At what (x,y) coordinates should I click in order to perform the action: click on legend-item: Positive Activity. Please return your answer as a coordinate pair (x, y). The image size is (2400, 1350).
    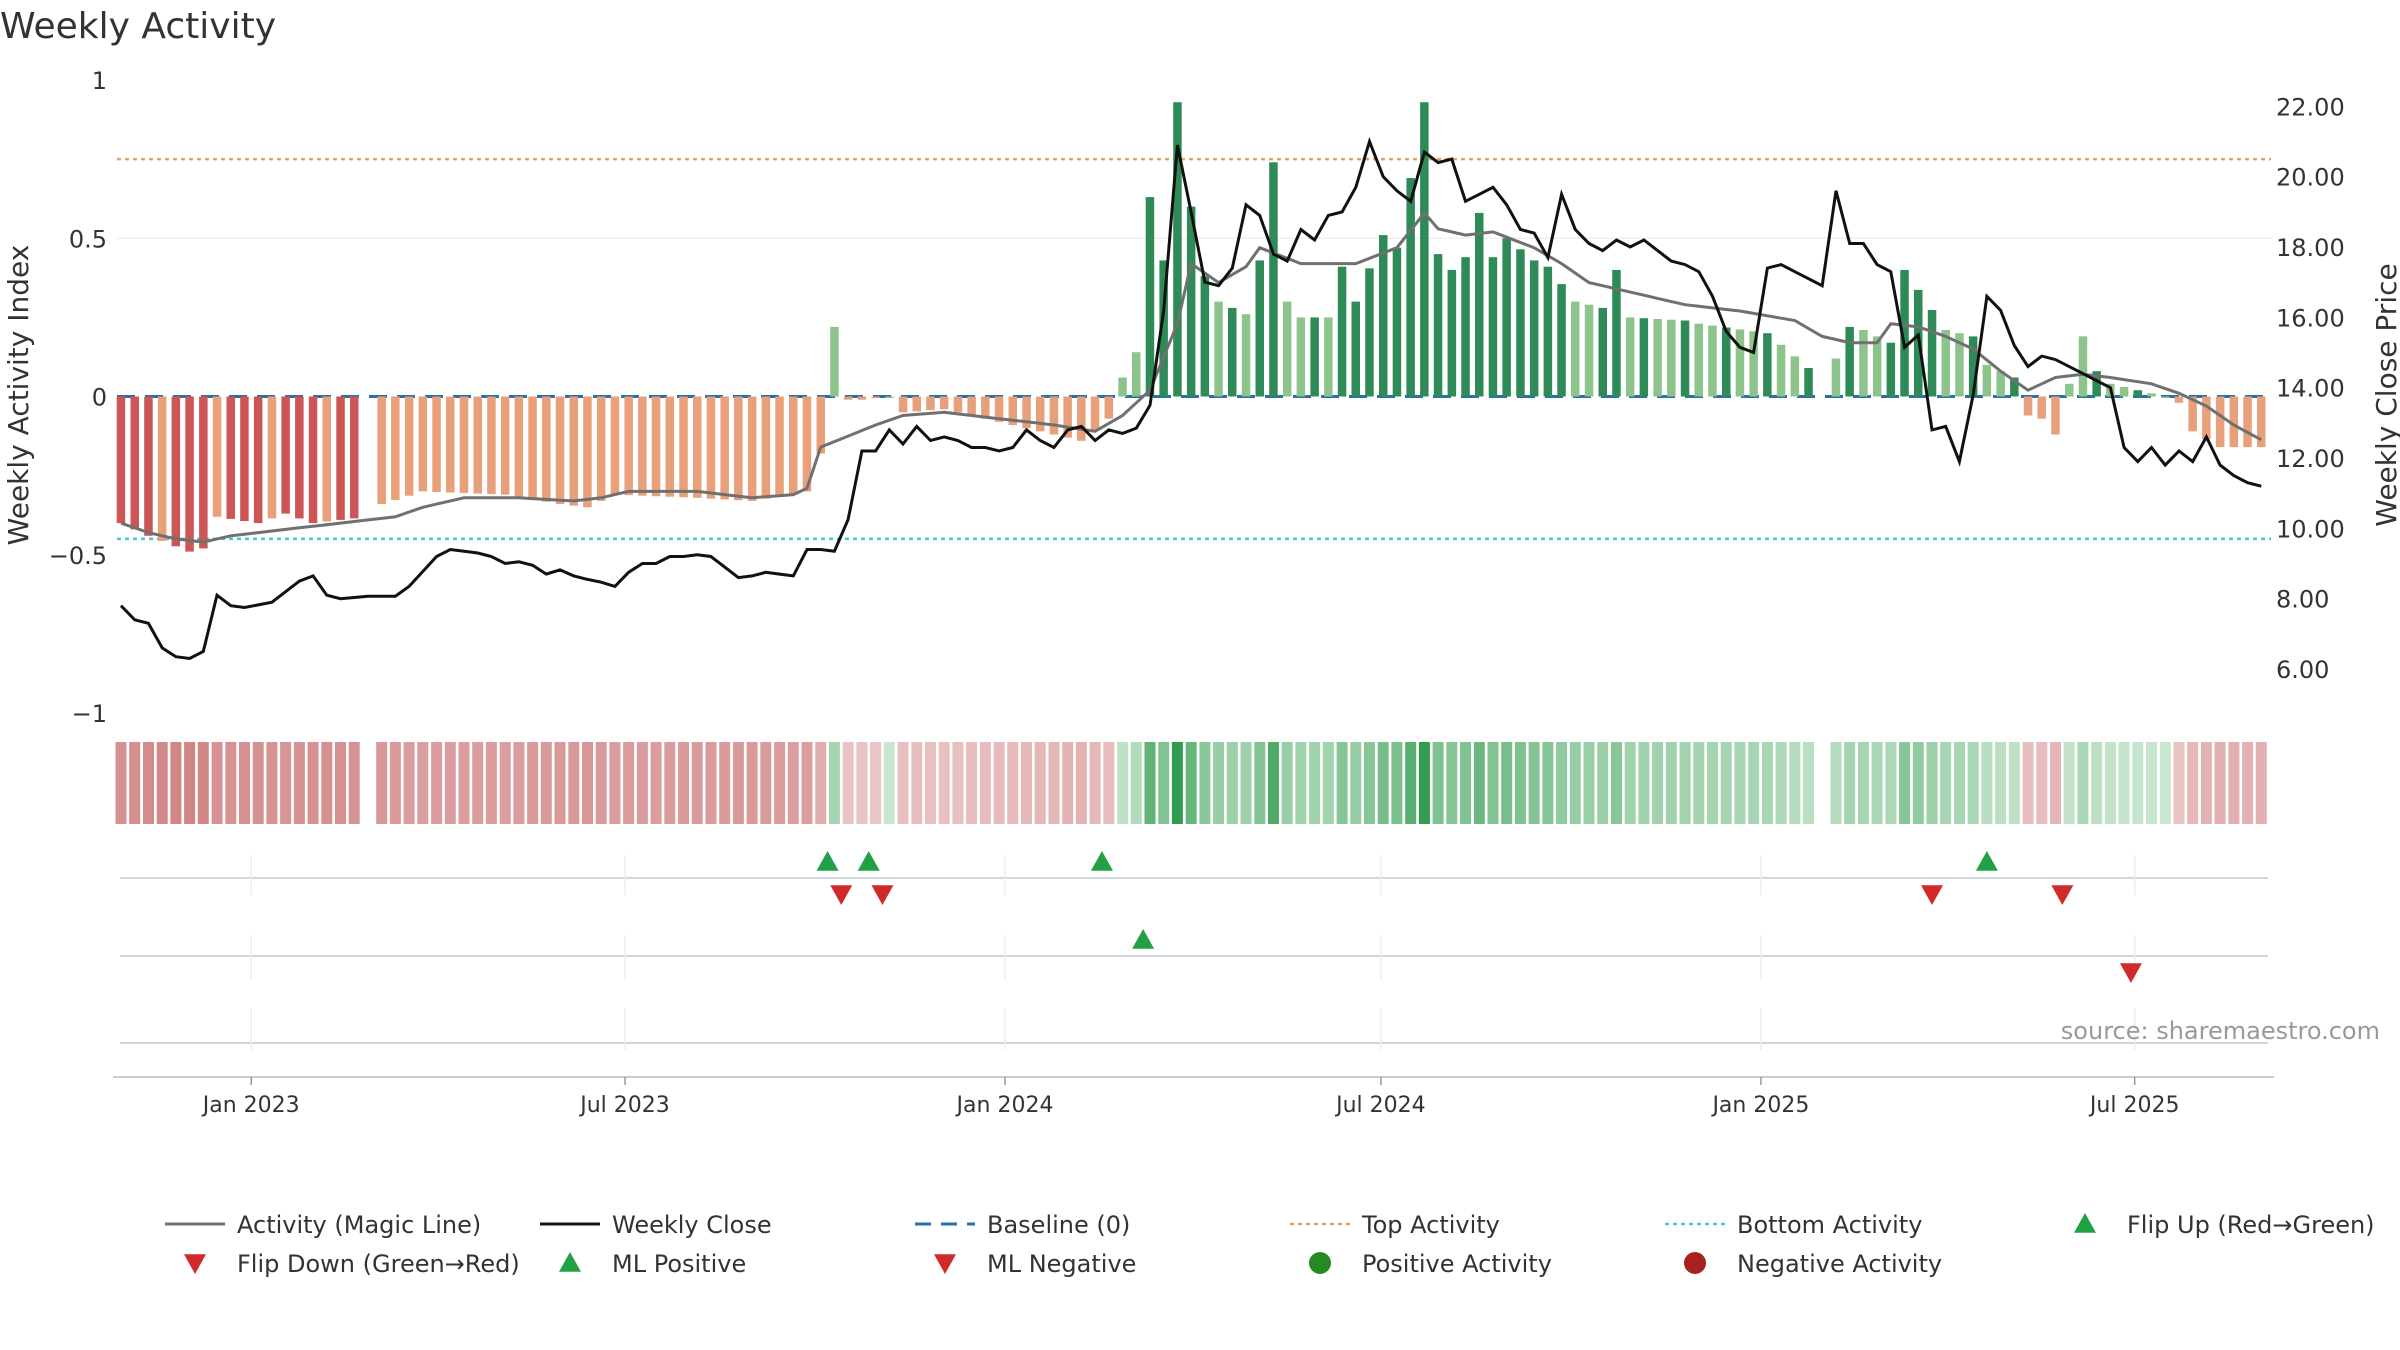
    Looking at the image, I should click on (1430, 1264).